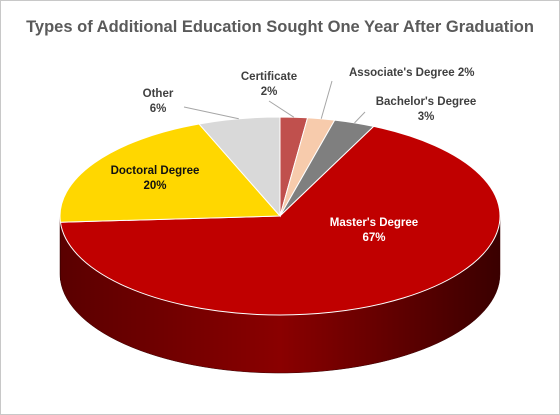 This screenshot has width=560, height=415. What do you see at coordinates (426, 102) in the screenshot?
I see `label-bachelor-s-degree: Bachelor's Degree` at bounding box center [426, 102].